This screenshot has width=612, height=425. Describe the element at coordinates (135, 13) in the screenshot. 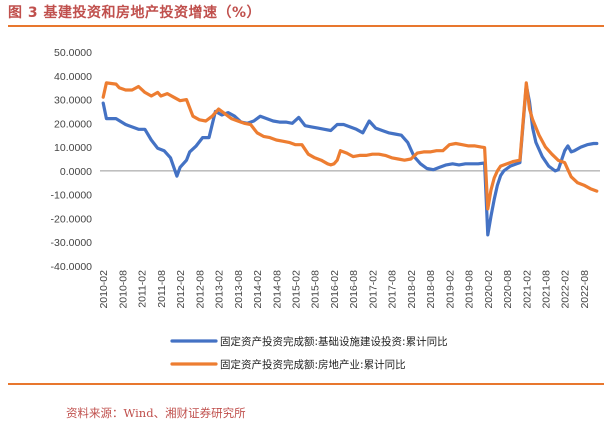

I see `figure-title: 图 3 基建投资和房地产投资增速（%）` at that location.